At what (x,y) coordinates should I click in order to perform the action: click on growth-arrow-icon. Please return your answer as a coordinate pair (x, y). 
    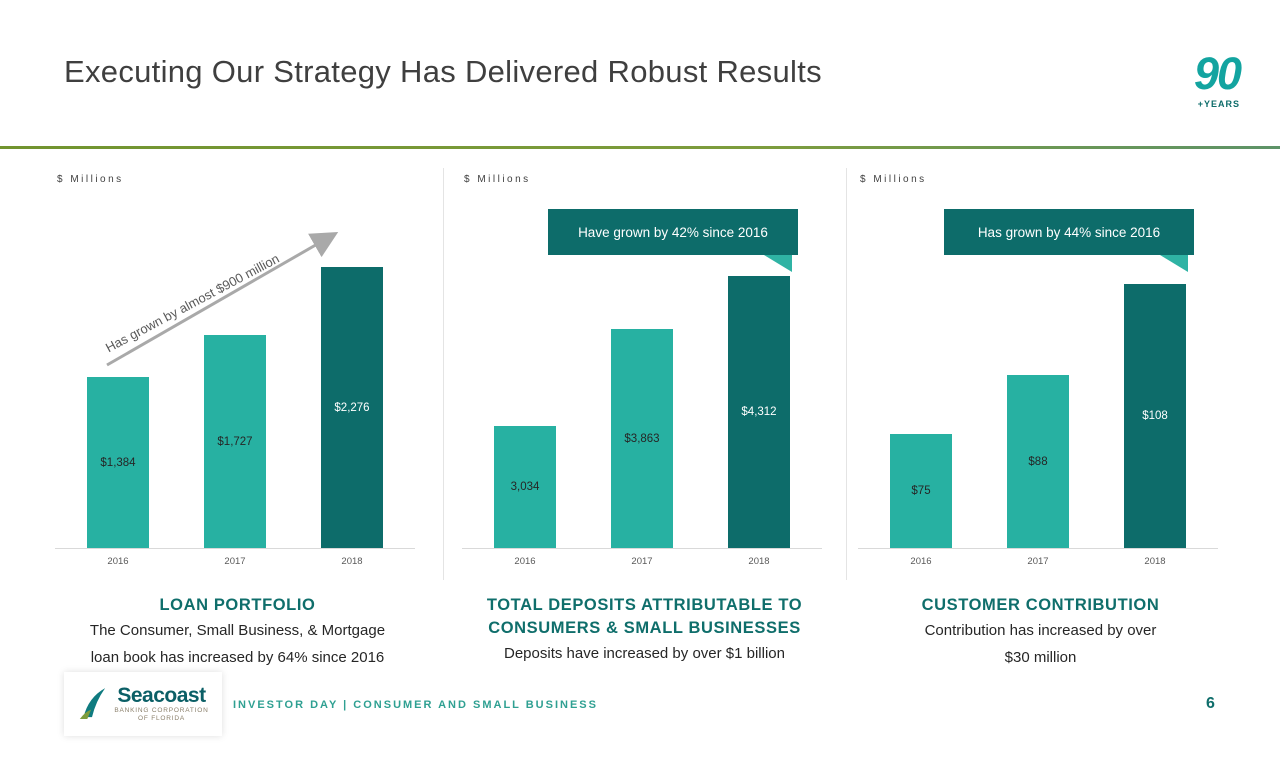
    Looking at the image, I should click on (222, 299).